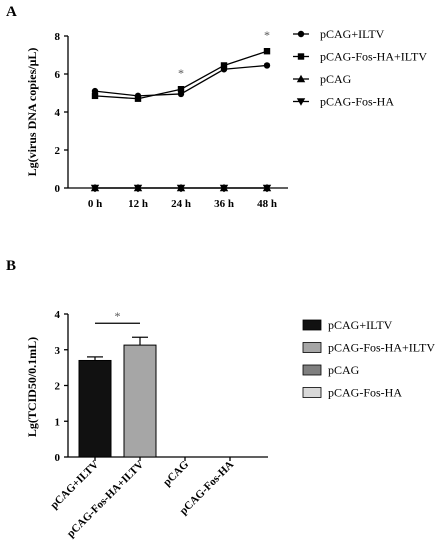  I want to click on bar-chart-significance: *, so click(117, 316).